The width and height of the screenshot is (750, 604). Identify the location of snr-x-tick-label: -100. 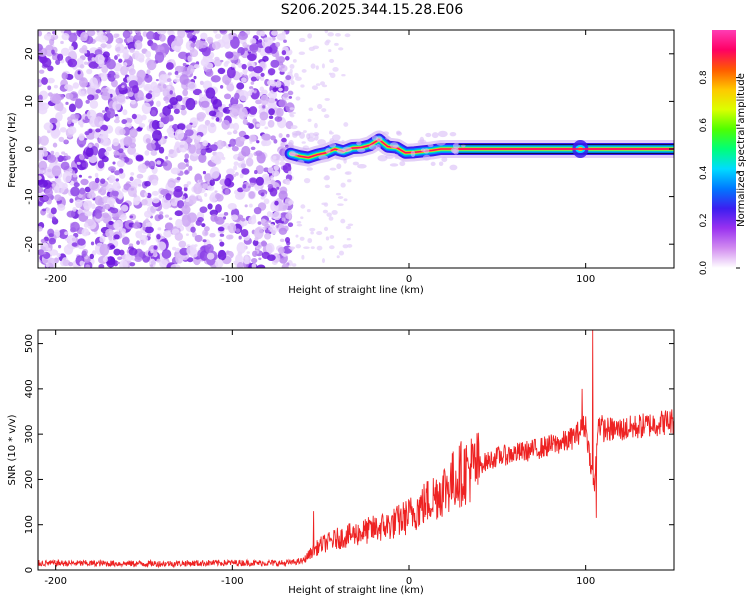
(232, 581).